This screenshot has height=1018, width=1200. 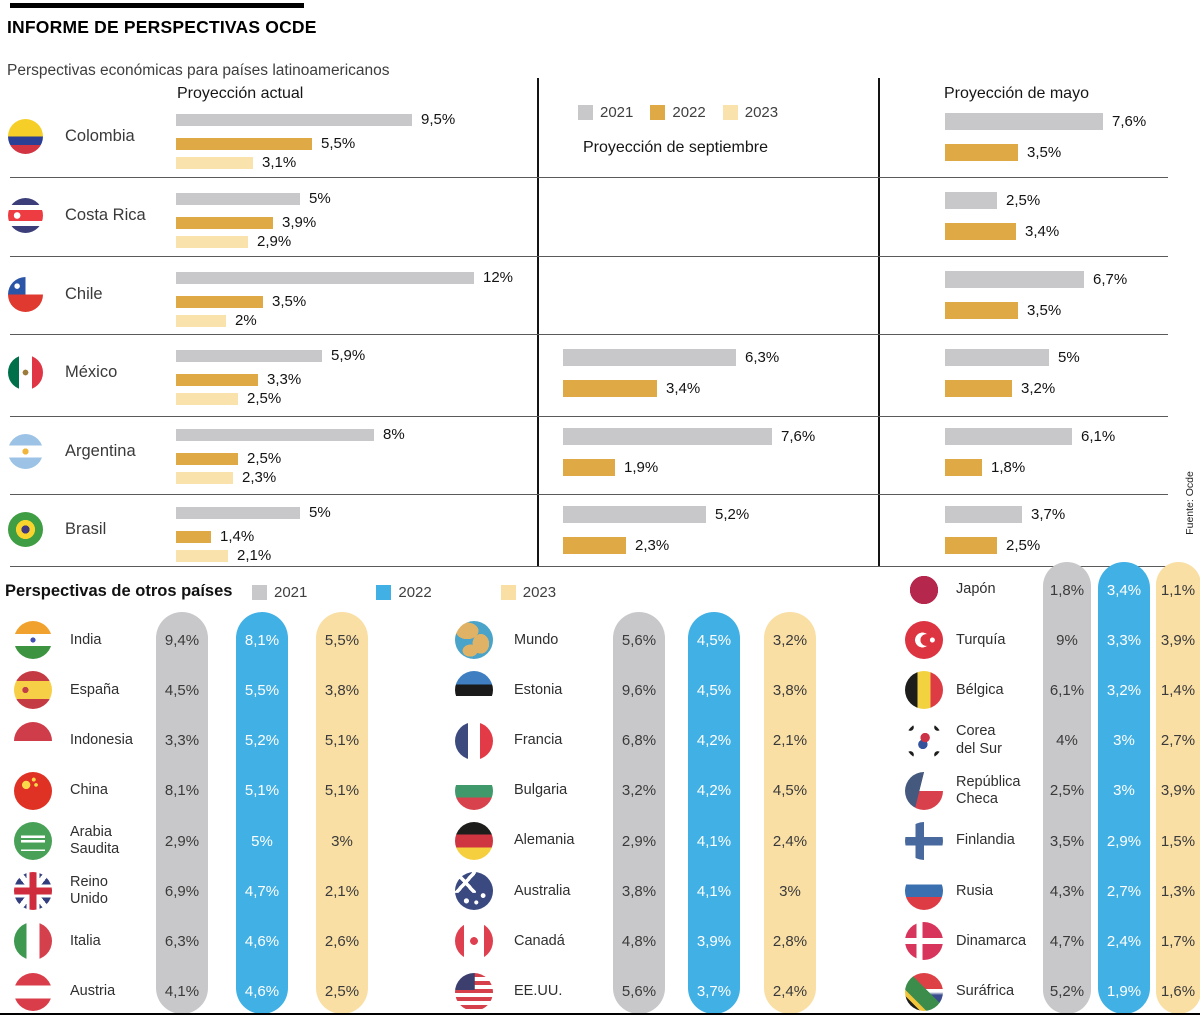 What do you see at coordinates (683, 388) in the screenshot?
I see `bar-value-2022: 3,4%` at bounding box center [683, 388].